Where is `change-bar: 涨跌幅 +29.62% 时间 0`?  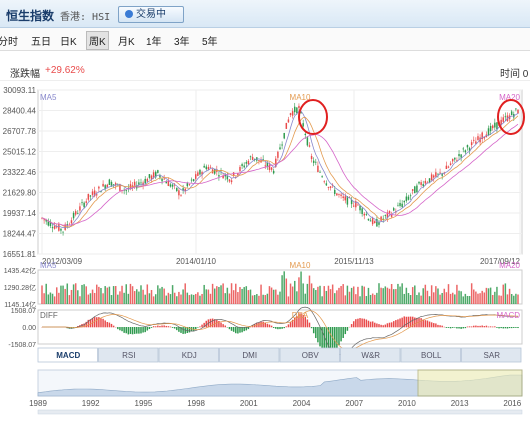
change-bar: 涨跌幅 +29.62% 时间 0 is located at coordinates (265, 69).